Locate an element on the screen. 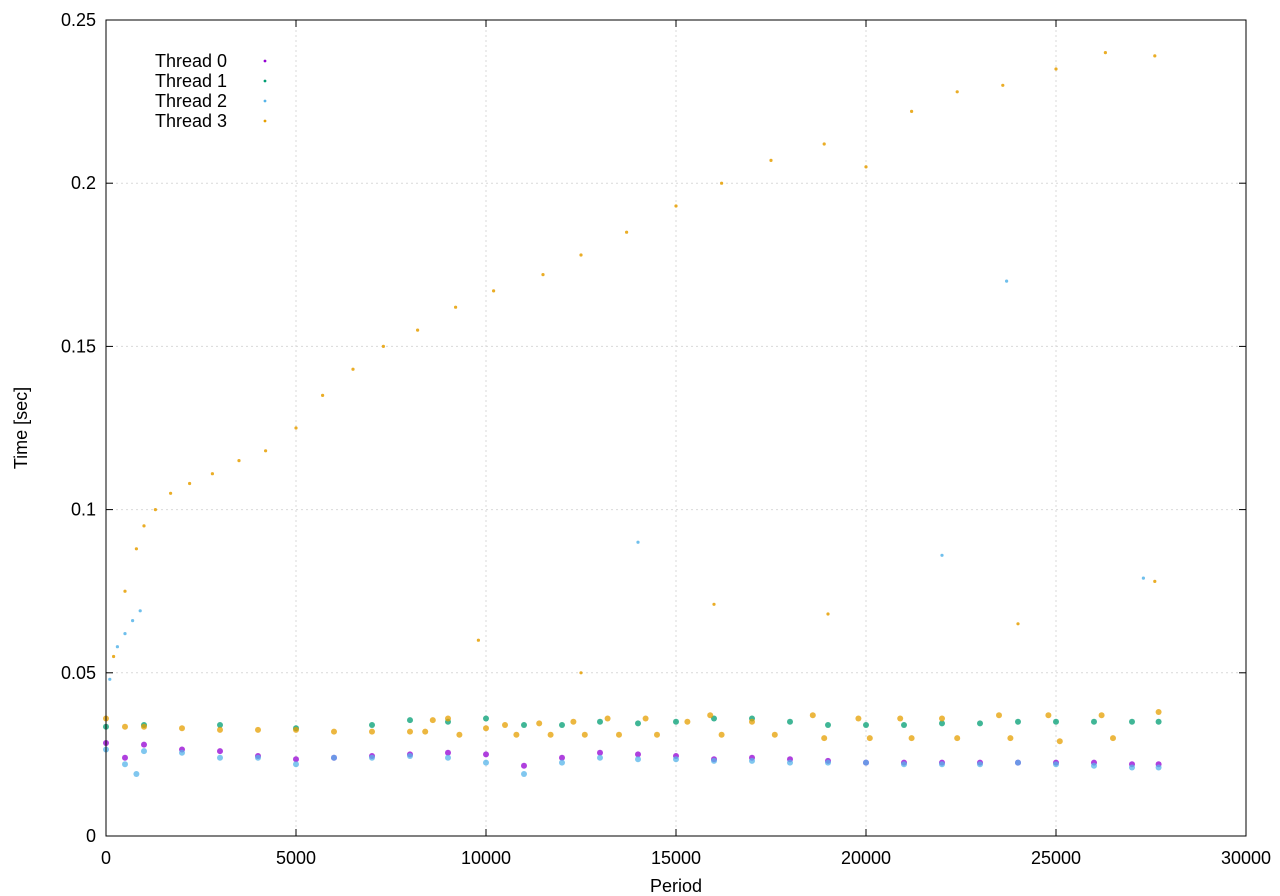  x-tick-label: 0 is located at coordinates (106, 858).